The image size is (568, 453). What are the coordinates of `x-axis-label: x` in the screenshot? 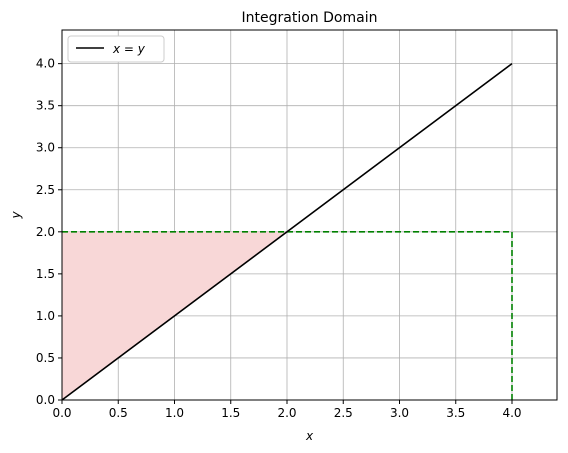 It's located at (309, 436).